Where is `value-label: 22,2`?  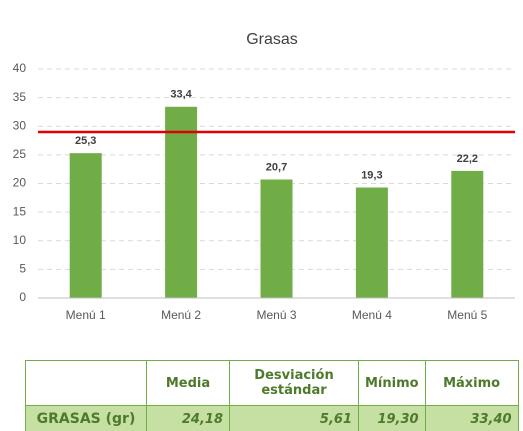 value-label: 22,2 is located at coordinates (467, 159).